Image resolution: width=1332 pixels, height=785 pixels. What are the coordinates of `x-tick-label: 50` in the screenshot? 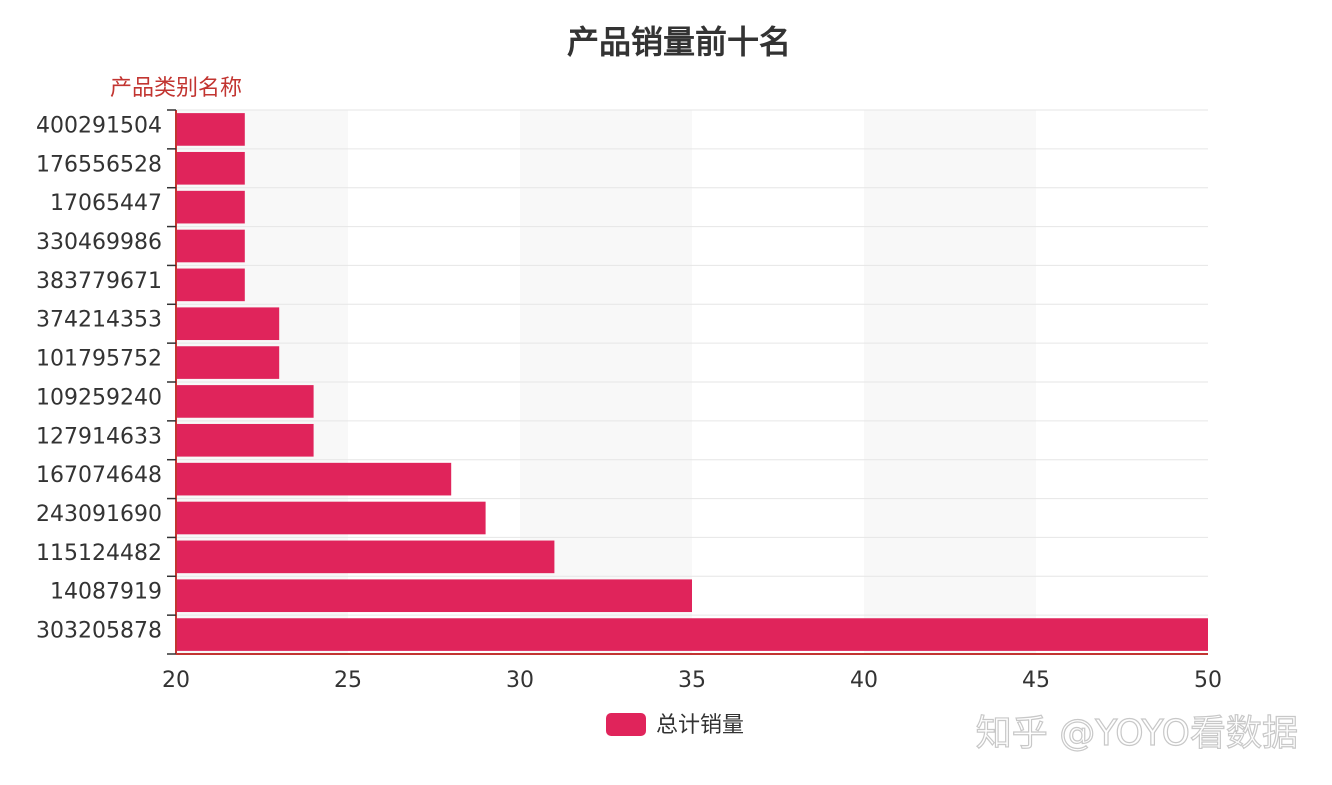 It's located at (1208, 680).